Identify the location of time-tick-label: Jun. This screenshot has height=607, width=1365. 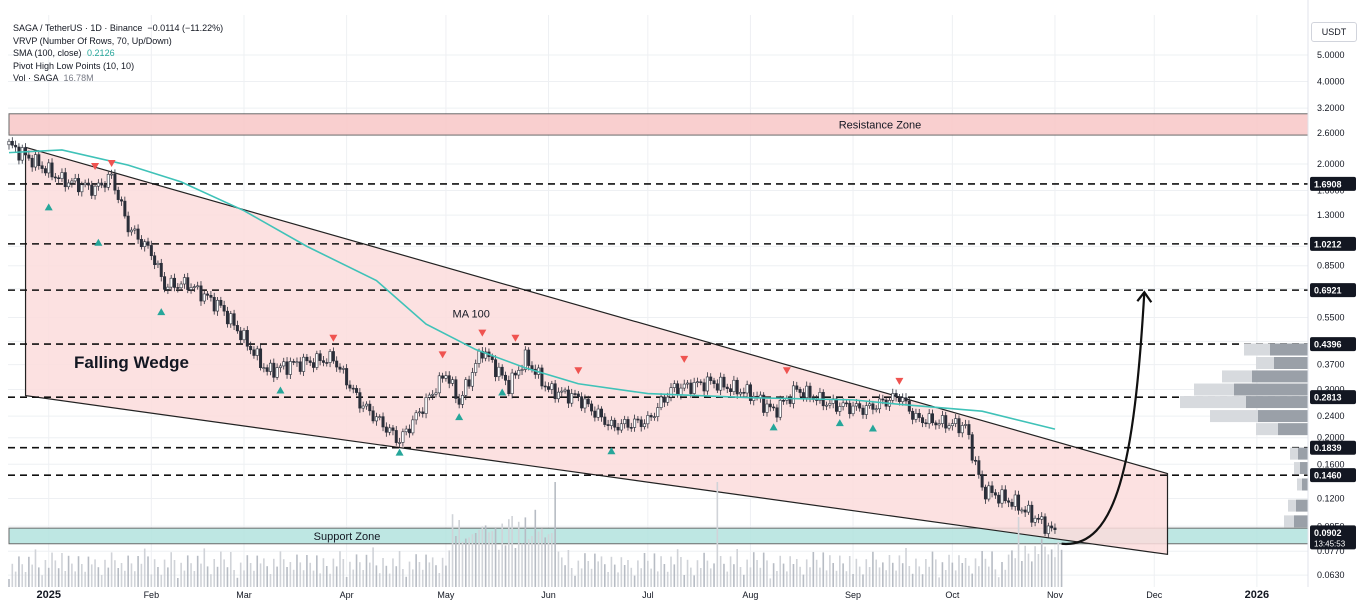
(548, 595).